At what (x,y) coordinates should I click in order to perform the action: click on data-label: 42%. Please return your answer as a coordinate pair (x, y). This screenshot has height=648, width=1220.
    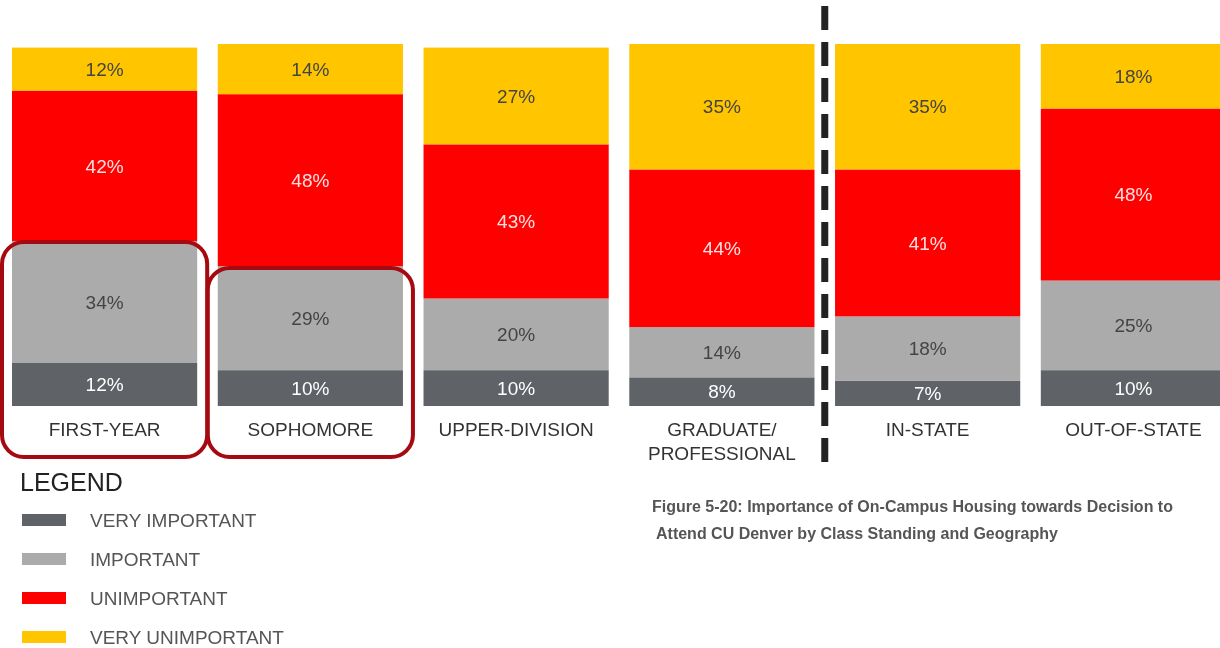
    Looking at the image, I should click on (104, 166).